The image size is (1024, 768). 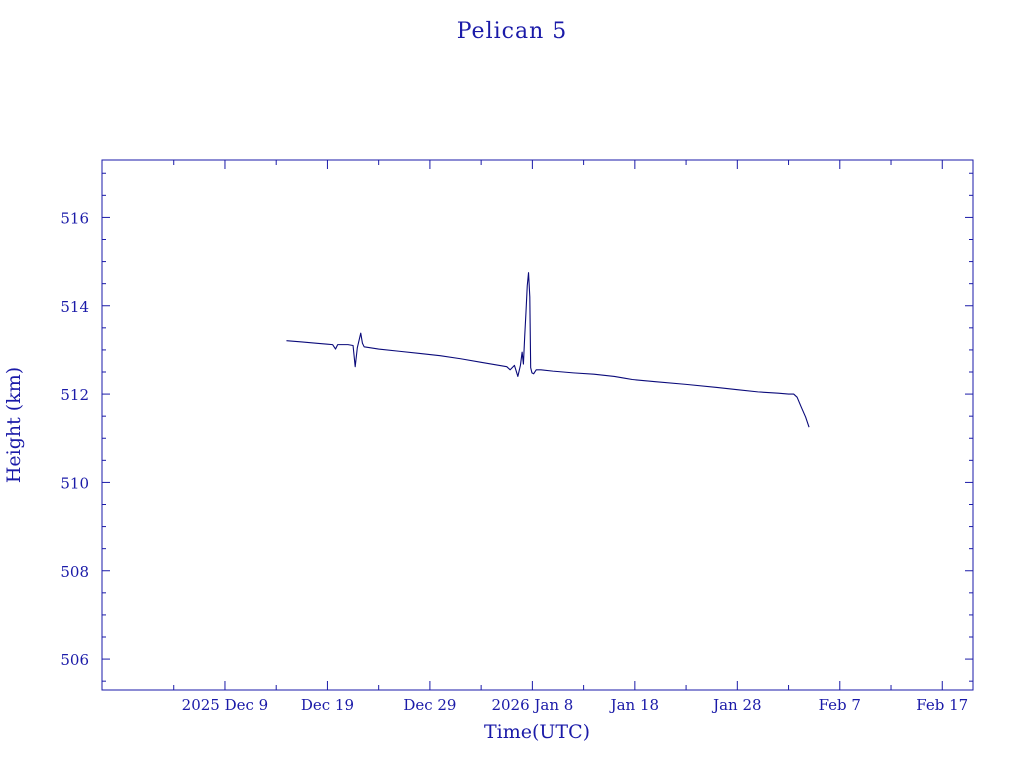 What do you see at coordinates (512, 31) in the screenshot?
I see `chart-title: Pelican 5` at bounding box center [512, 31].